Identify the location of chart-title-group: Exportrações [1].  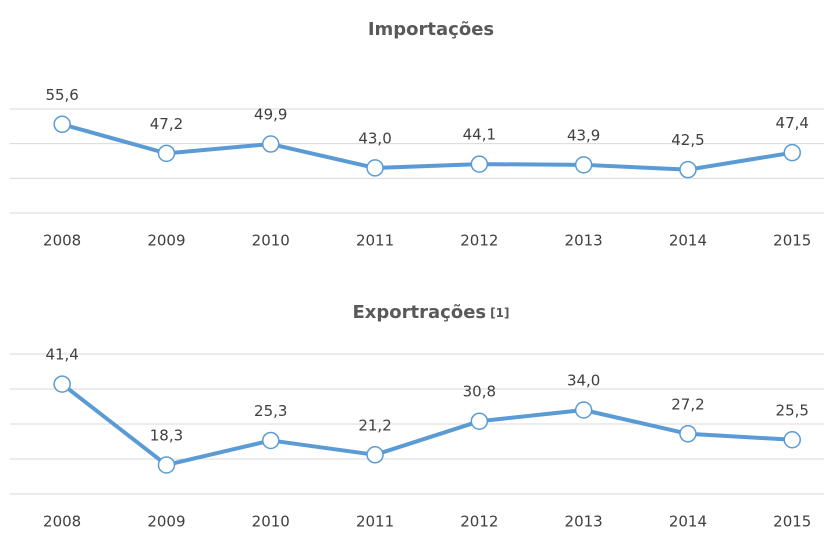
(431, 312).